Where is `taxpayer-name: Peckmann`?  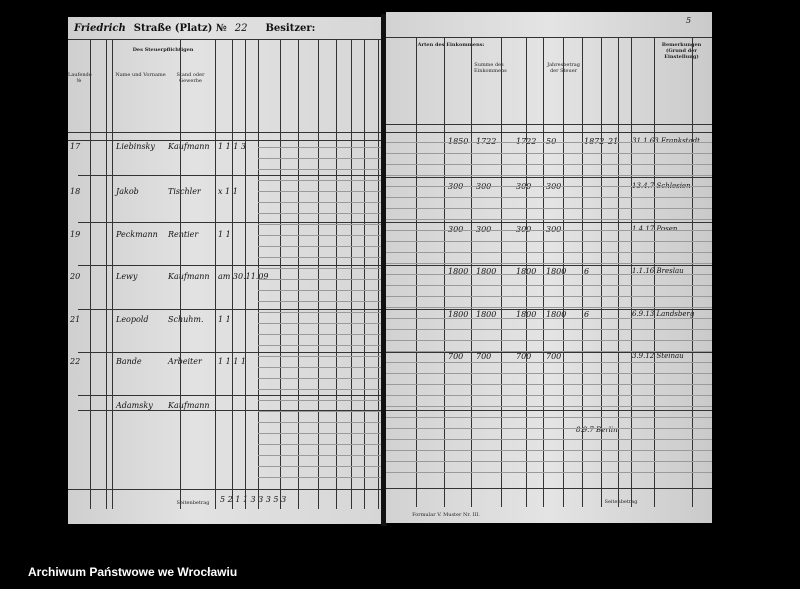 taxpayer-name: Peckmann is located at coordinates (137, 234).